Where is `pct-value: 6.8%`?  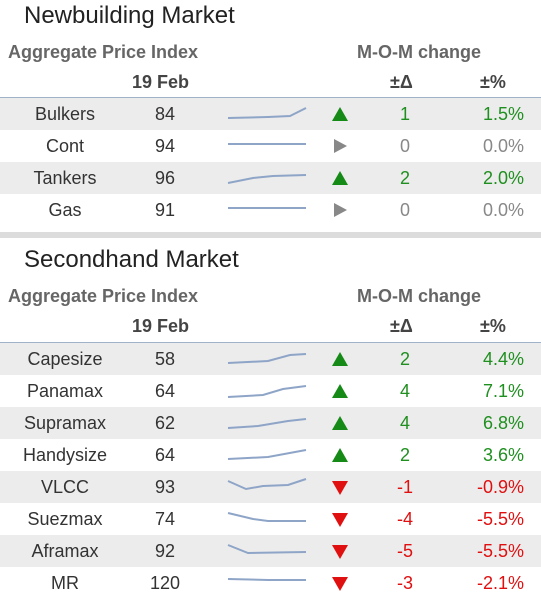
pct-value: 6.8% is located at coordinates (503, 423).